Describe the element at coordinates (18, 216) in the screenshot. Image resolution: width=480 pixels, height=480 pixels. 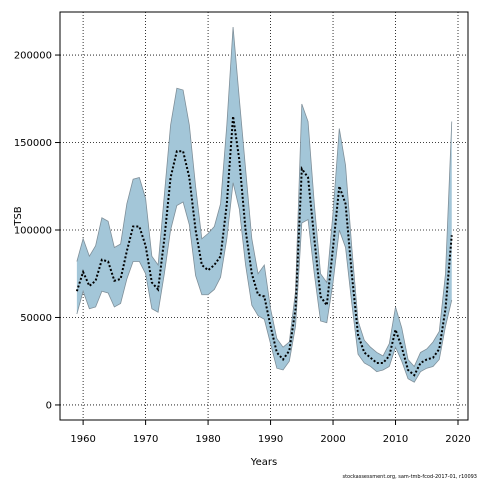
I see `y-axis-label: TSB` at that location.